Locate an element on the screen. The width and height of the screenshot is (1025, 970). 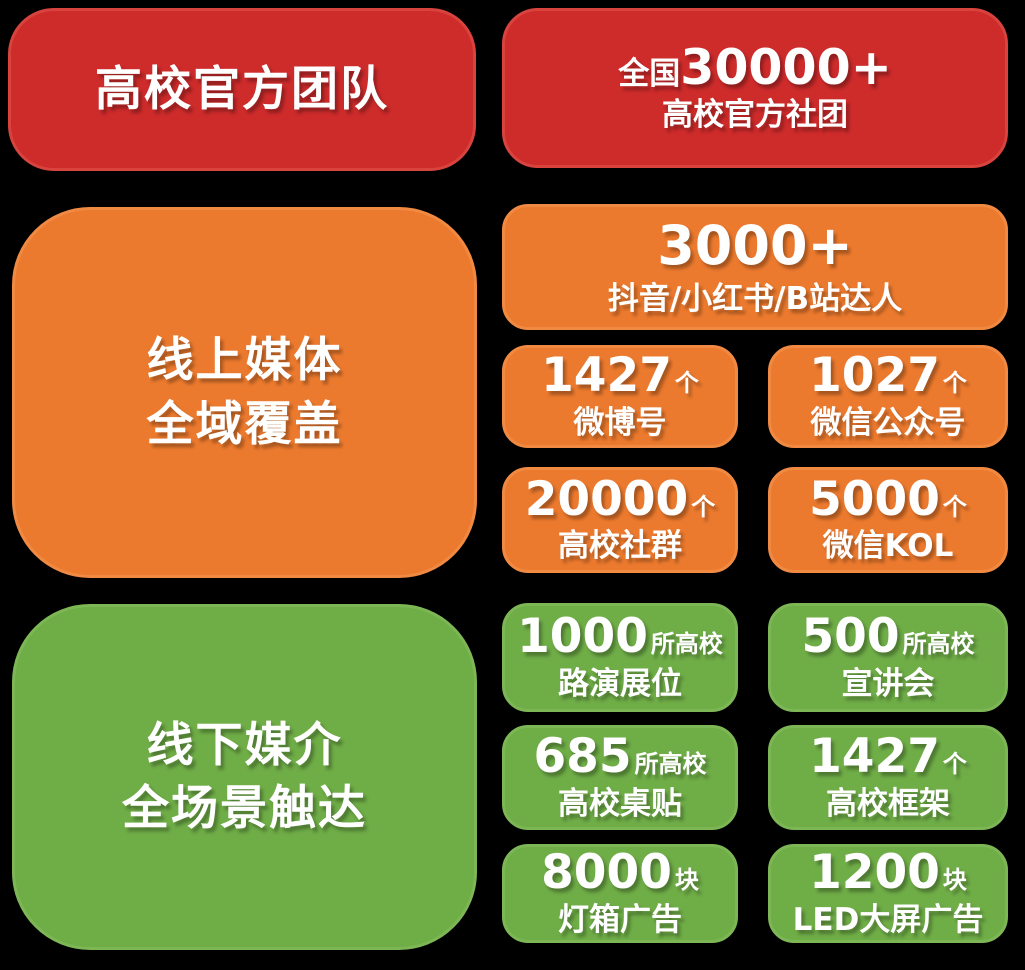
header-stat-label: 高校官方社团 is located at coordinates (755, 115).